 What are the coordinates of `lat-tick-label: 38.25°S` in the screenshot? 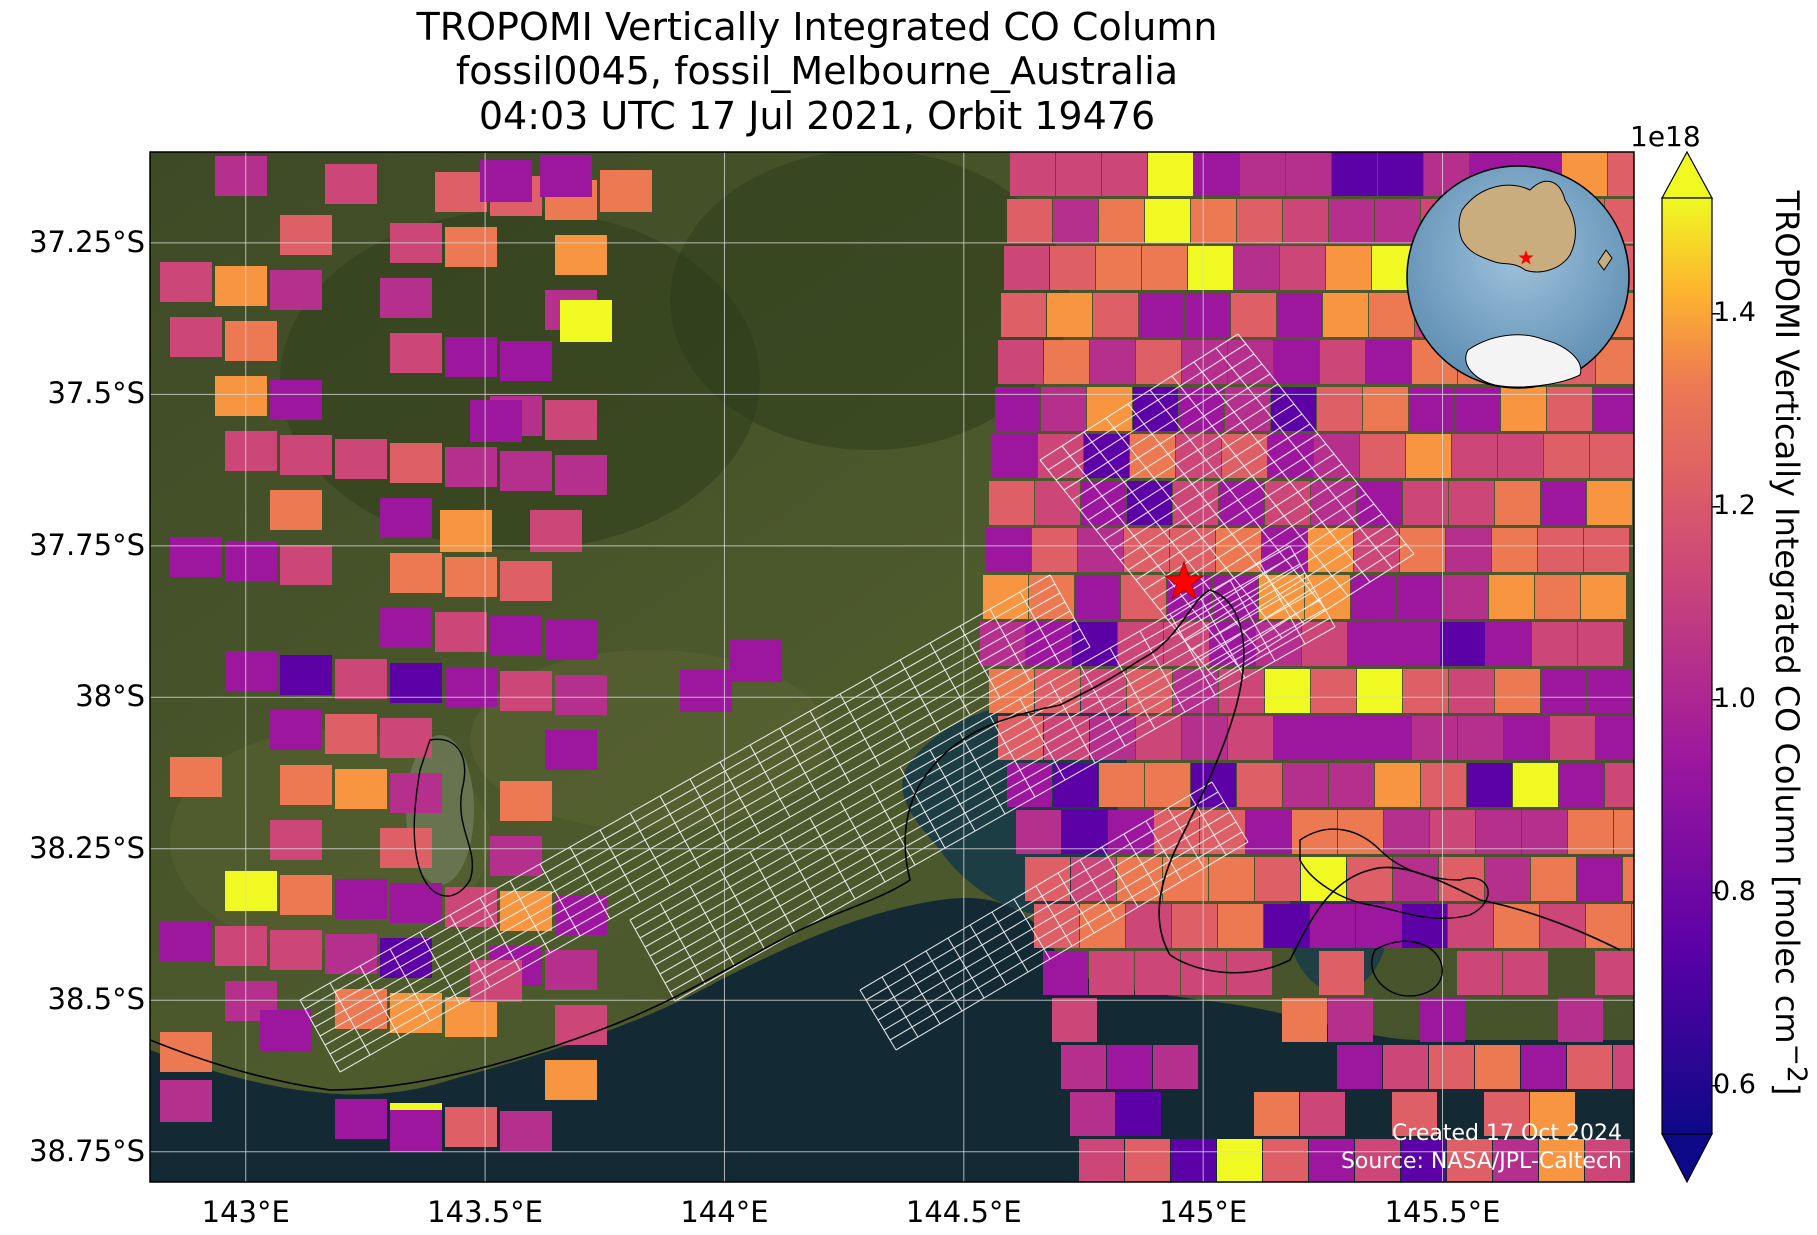 It's located at (87, 847).